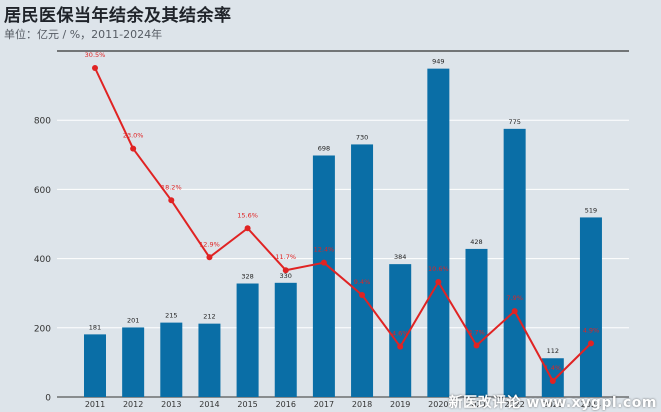  What do you see at coordinates (476, 404) in the screenshot?
I see `x-tick-label: 2021` at bounding box center [476, 404].